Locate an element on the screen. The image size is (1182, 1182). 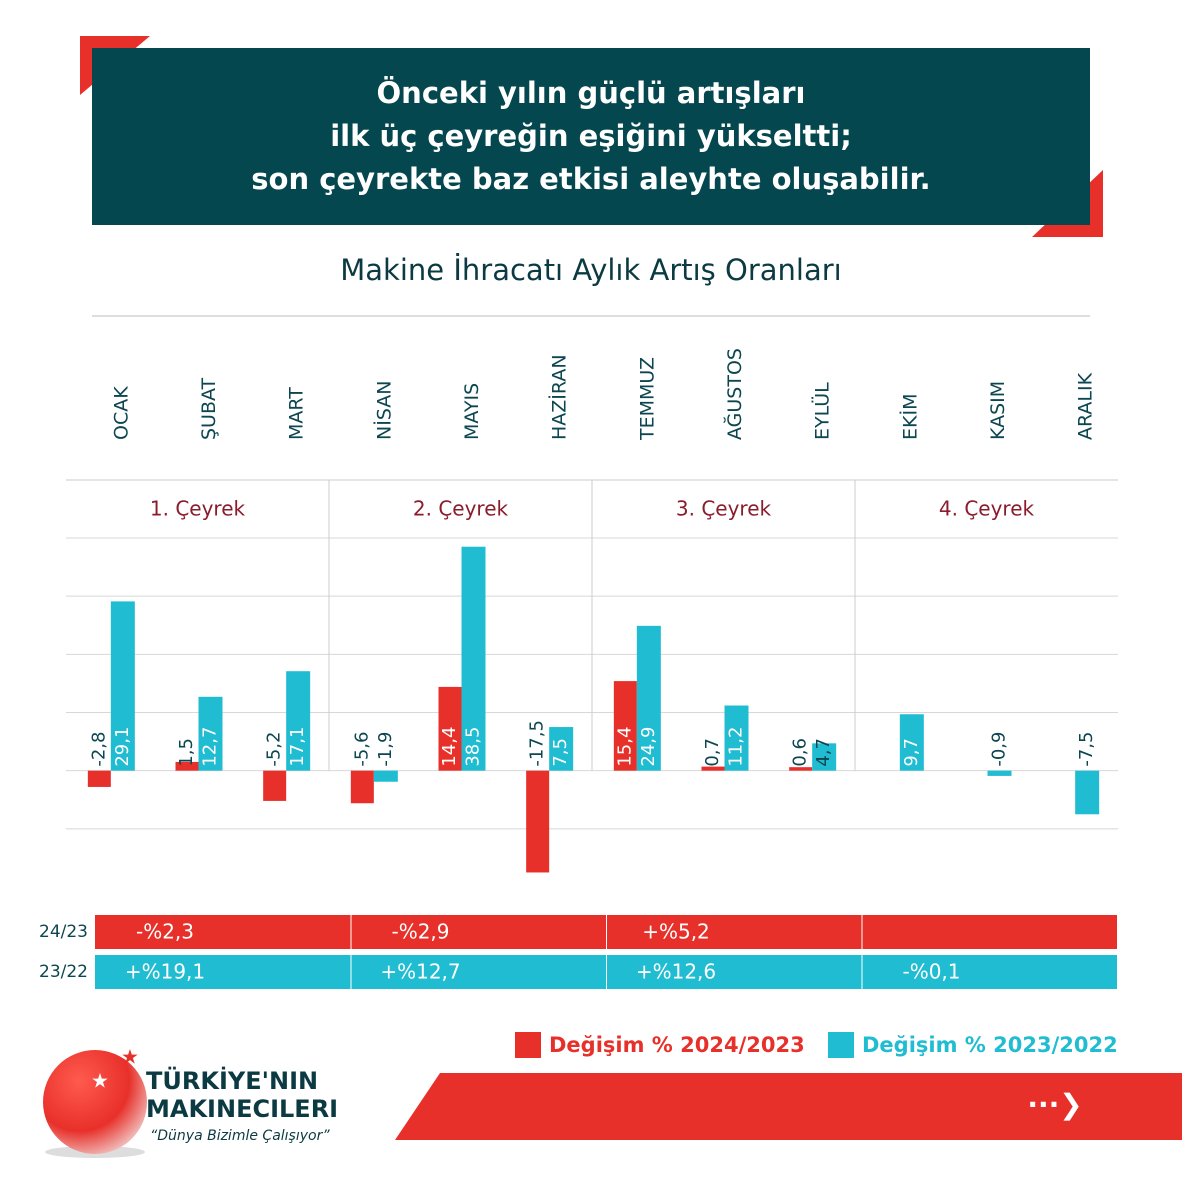
header-line: ilk üç çeyreğin eşiğini yükseltti; is located at coordinates (591, 136).